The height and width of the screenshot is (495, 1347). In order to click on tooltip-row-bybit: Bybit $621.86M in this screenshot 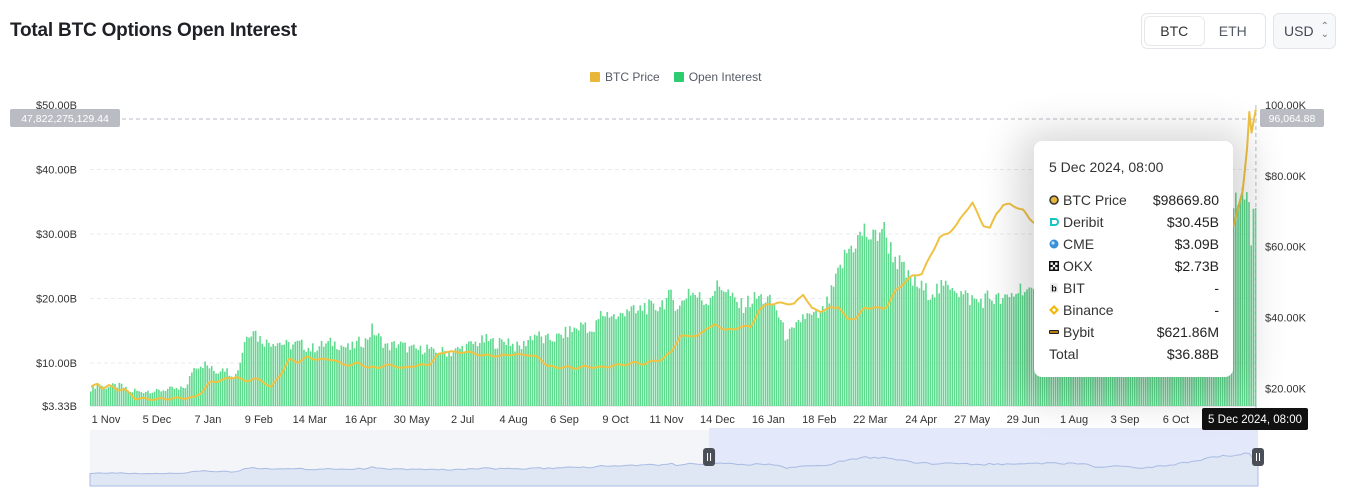, I will do `click(1134, 332)`.